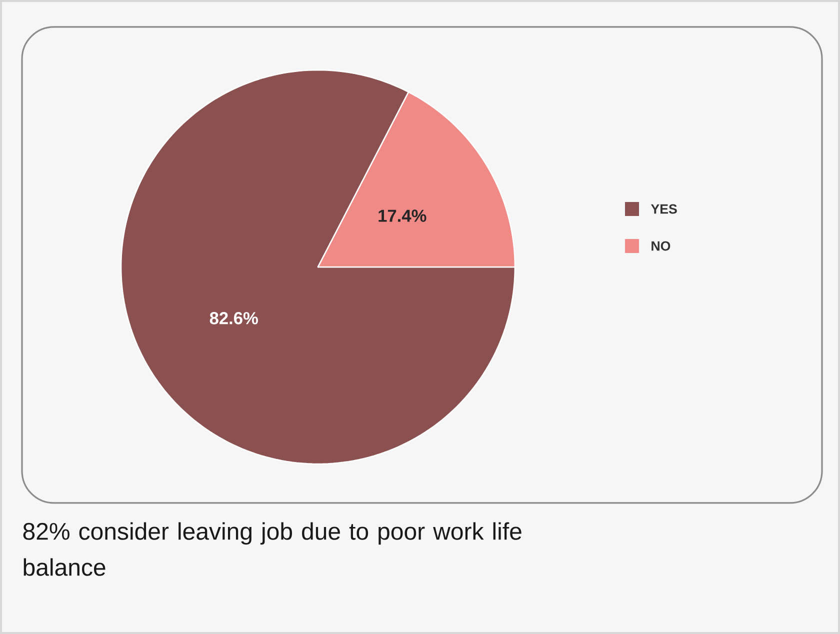 This screenshot has height=634, width=840. What do you see at coordinates (402, 216) in the screenshot?
I see `data-label: 17.4%` at bounding box center [402, 216].